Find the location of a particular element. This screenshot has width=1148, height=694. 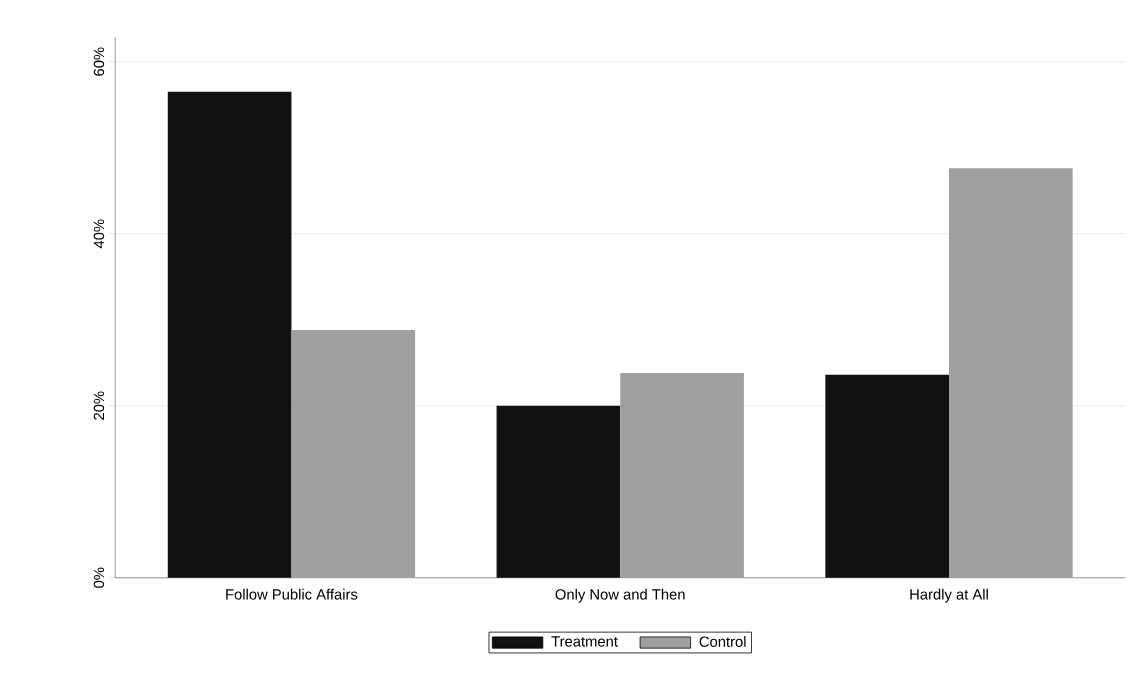

legend-label: Control is located at coordinates (722, 641).